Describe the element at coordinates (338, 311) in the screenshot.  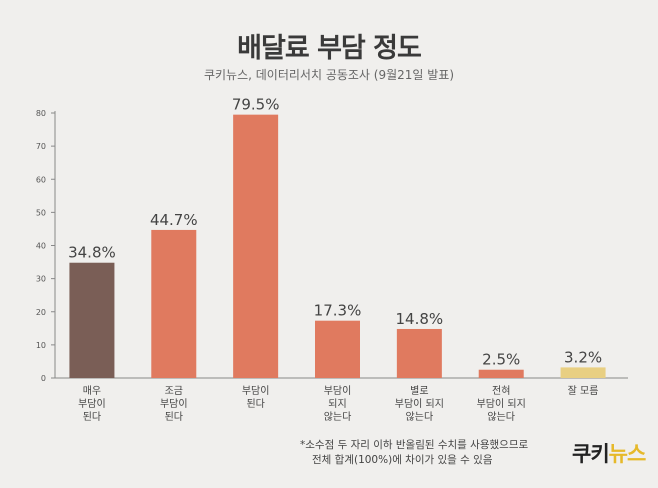
I see `bar-value-label: 17.3%` at that location.